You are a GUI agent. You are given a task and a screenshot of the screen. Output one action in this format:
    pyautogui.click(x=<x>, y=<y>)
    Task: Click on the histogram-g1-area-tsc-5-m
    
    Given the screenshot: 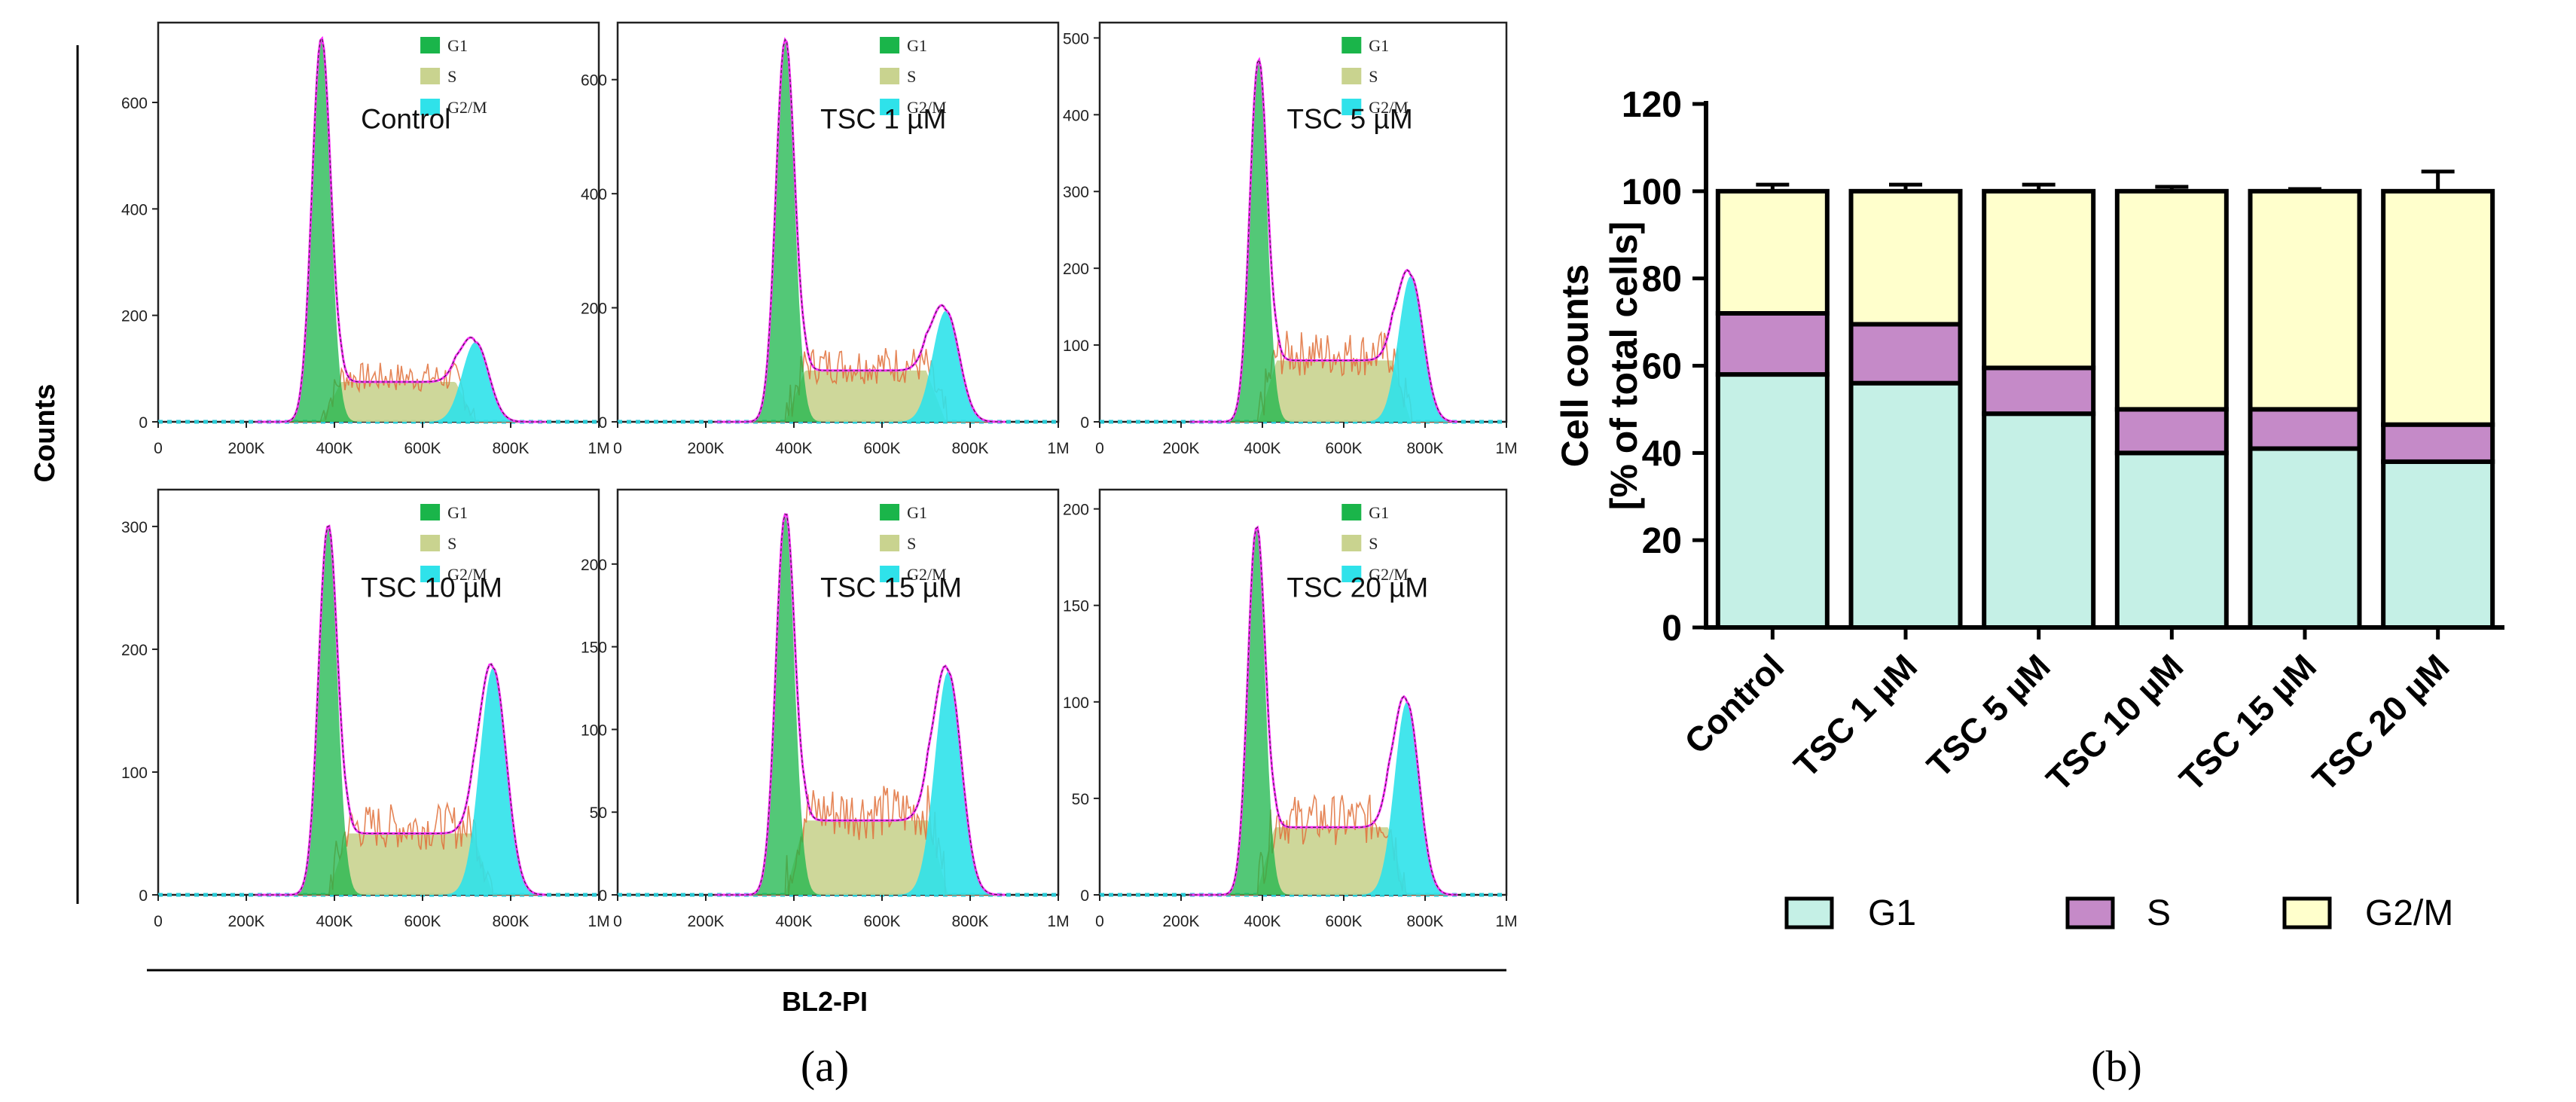 What is the action you would take?
    pyautogui.click(x=1324, y=243)
    